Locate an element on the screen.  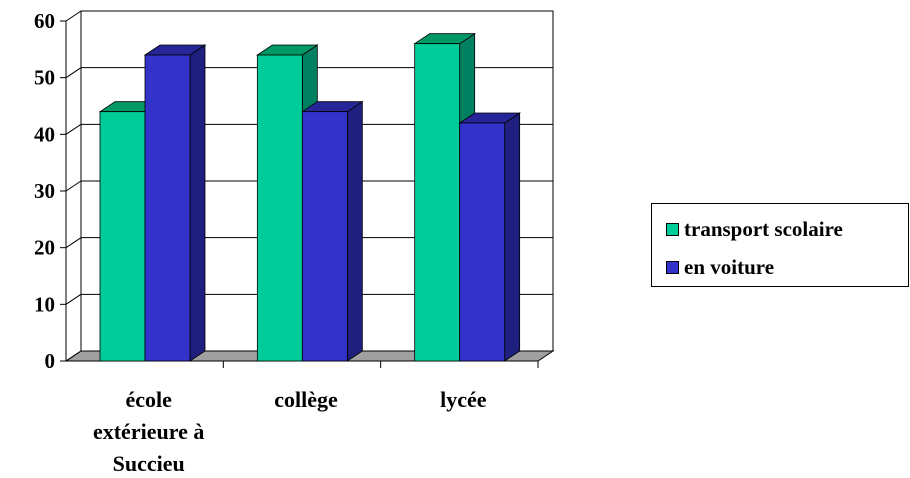
legend-item-transport-scolaire: transport scolaire is located at coordinates (754, 229).